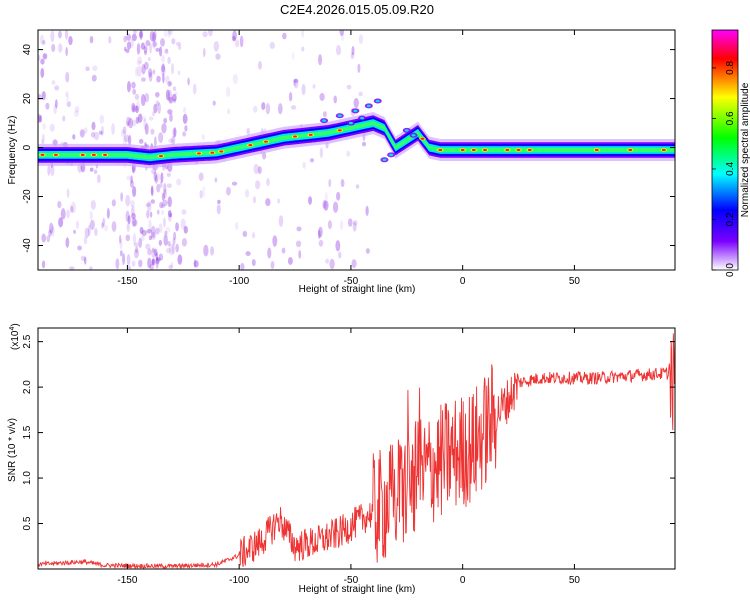  I want to click on spectrogram-x-tick-label: -150, so click(127, 281).